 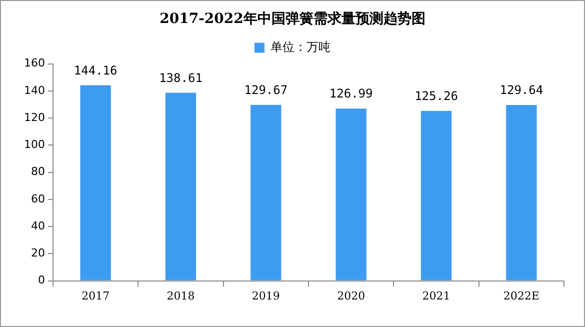 What do you see at coordinates (41, 280) in the screenshot?
I see `y-tick-label: 0` at bounding box center [41, 280].